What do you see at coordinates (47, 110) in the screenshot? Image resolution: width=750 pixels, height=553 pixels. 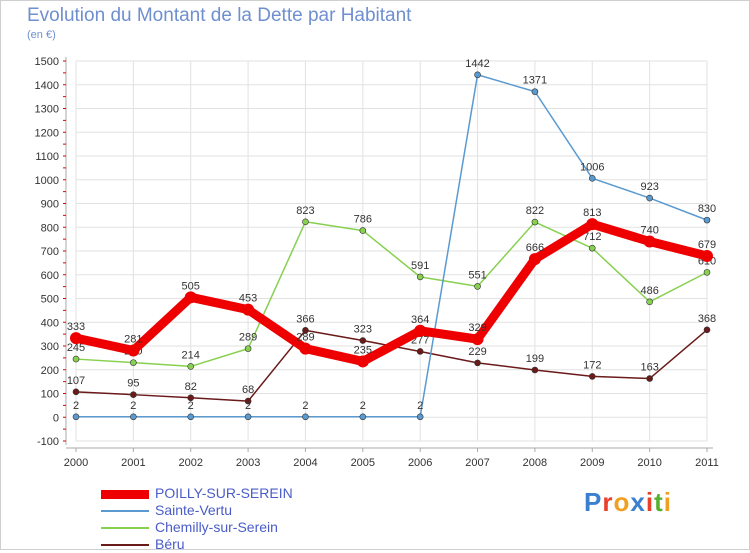 I see `y-tick-label: 1300` at bounding box center [47, 110].